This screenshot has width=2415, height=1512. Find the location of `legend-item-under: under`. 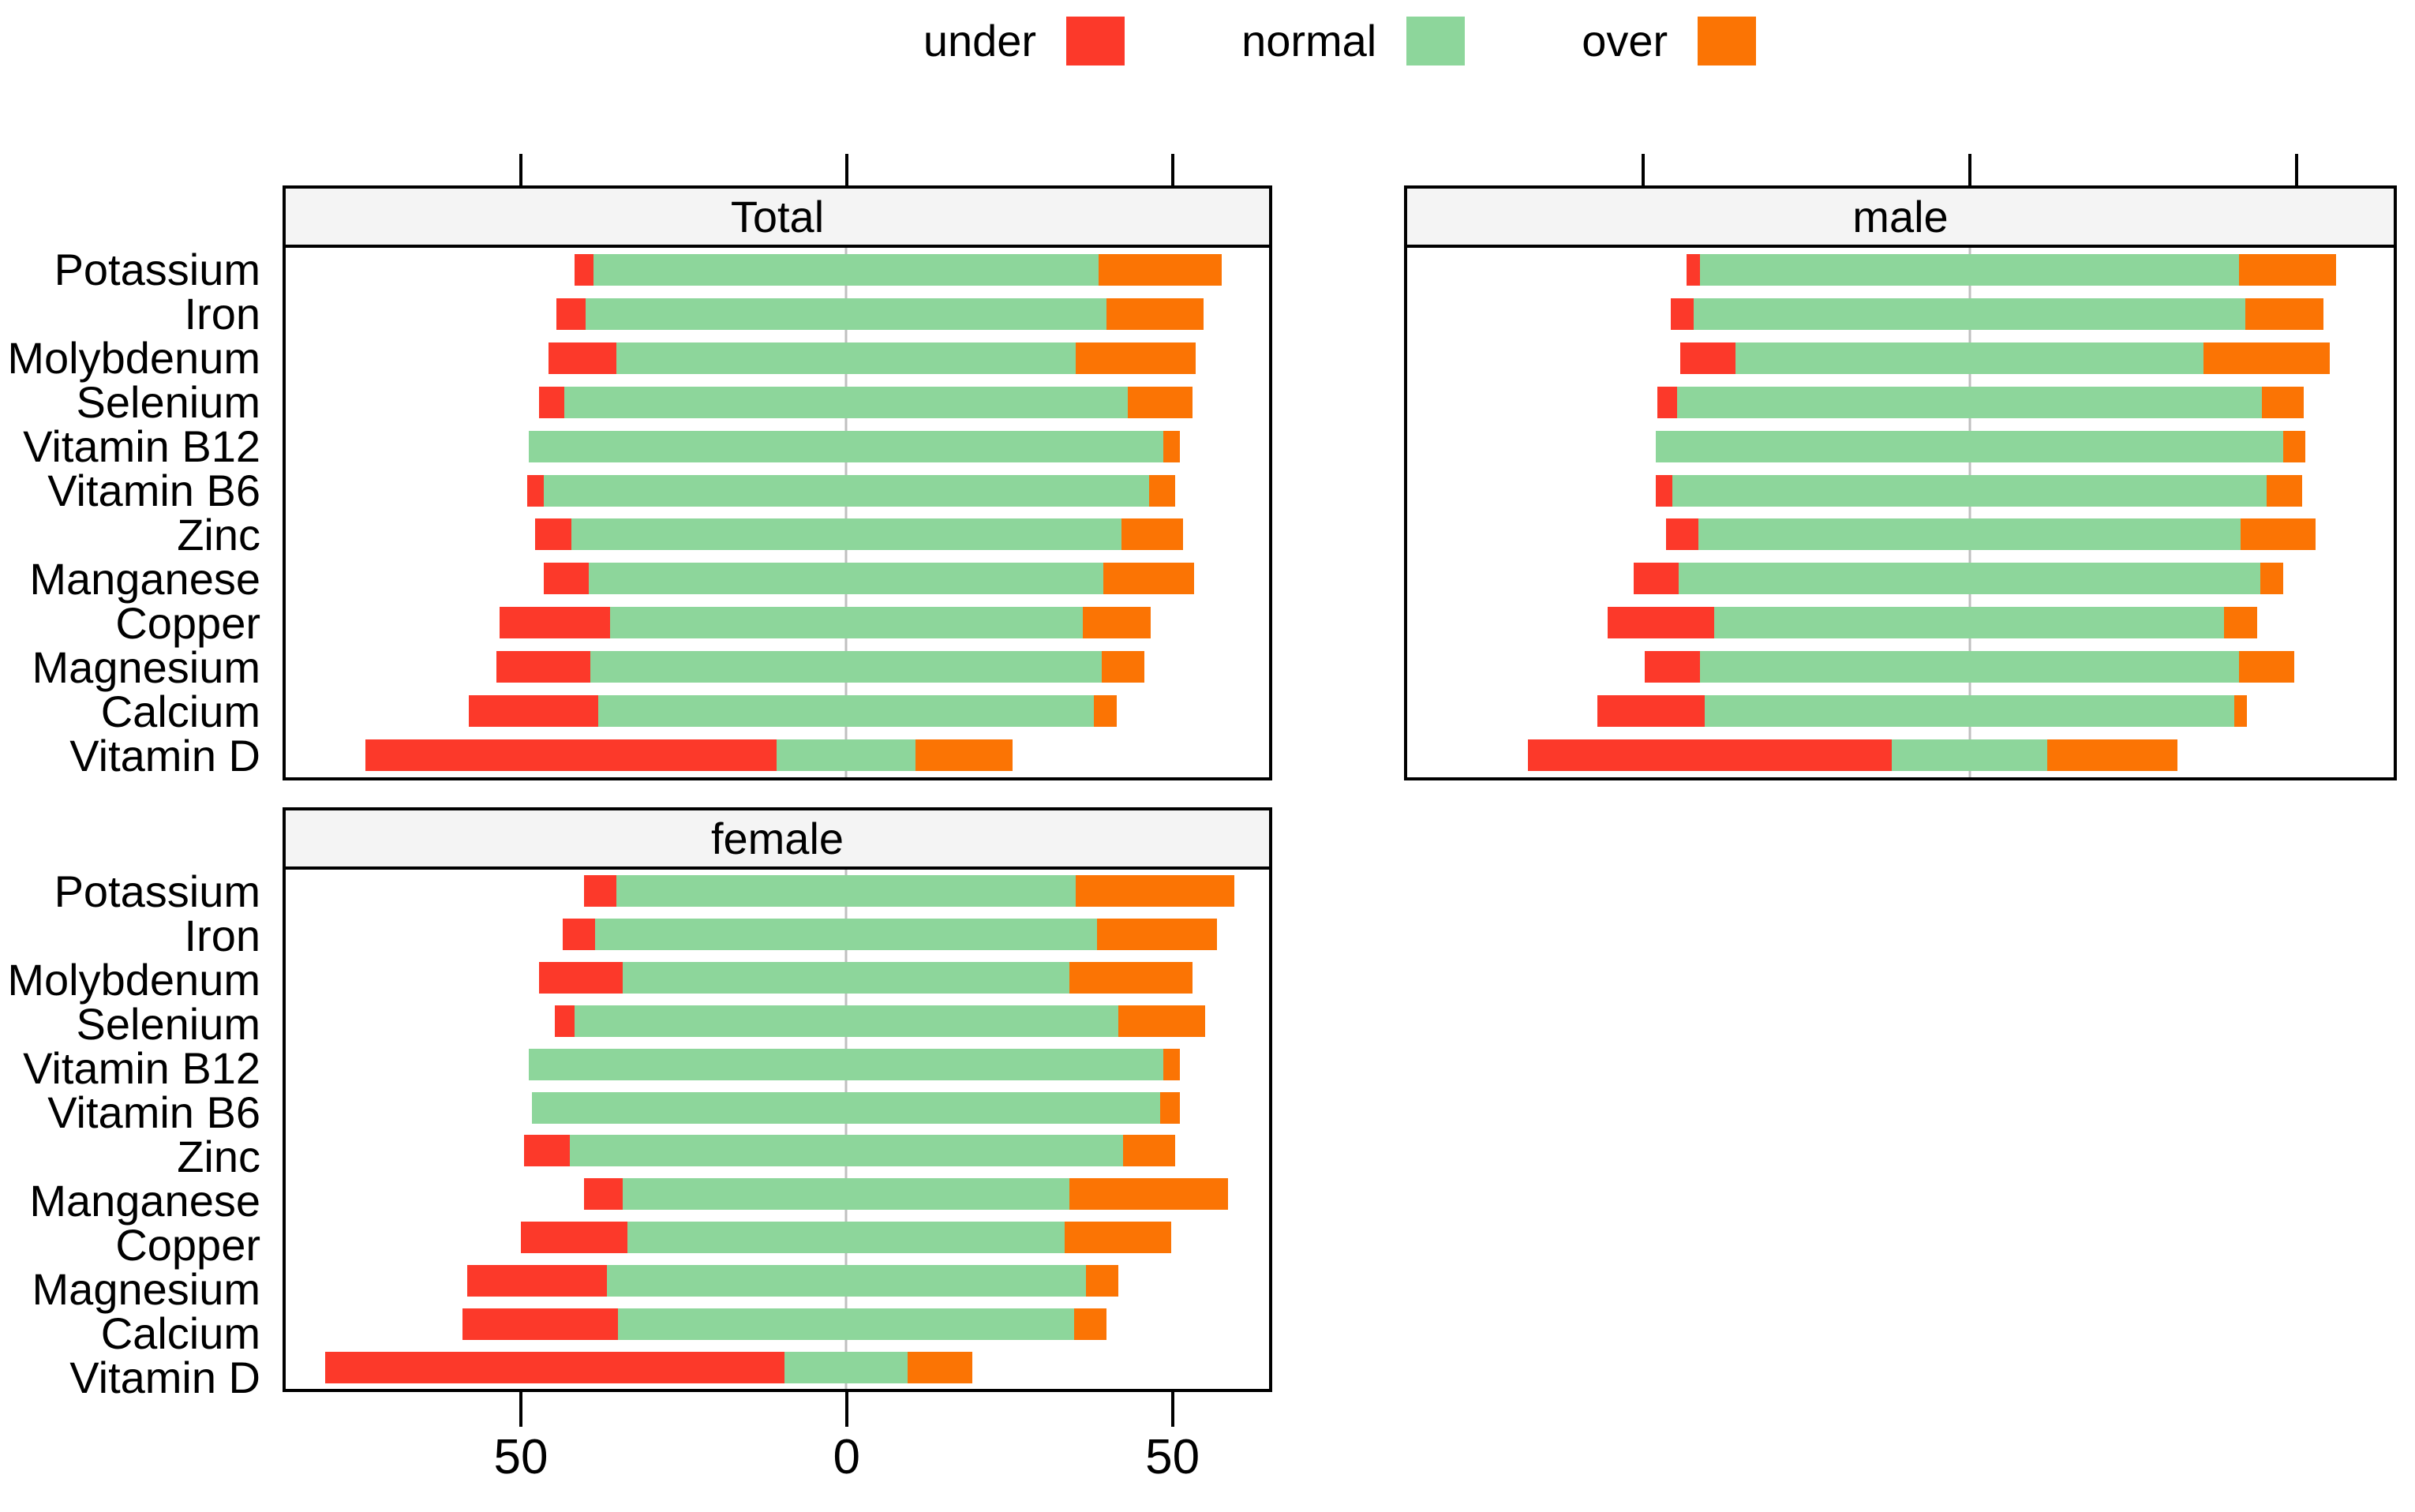

legend-item-under: under is located at coordinates (1024, 41).